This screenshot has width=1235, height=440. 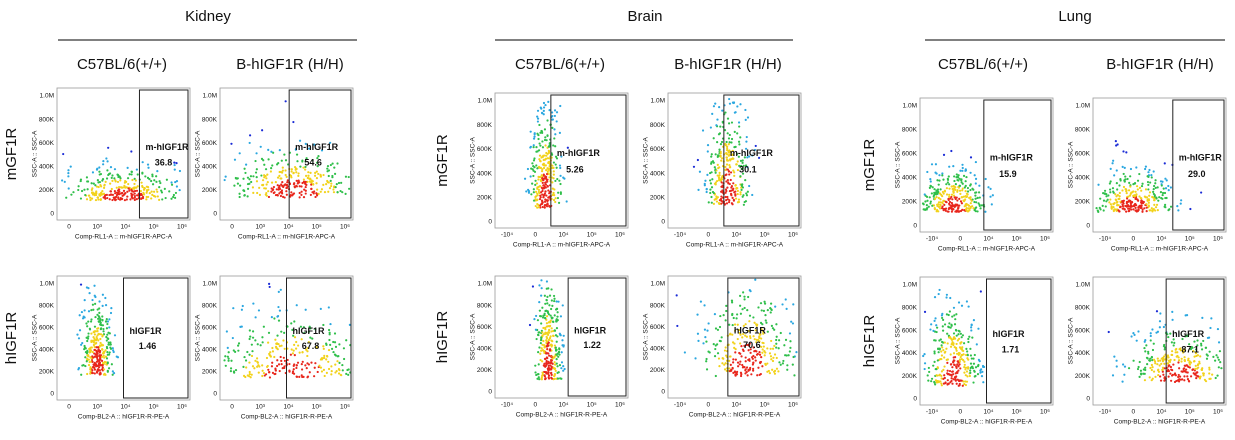 What do you see at coordinates (485, 305) in the screenshot?
I see `y-tick-label: 800K` at bounding box center [485, 305].